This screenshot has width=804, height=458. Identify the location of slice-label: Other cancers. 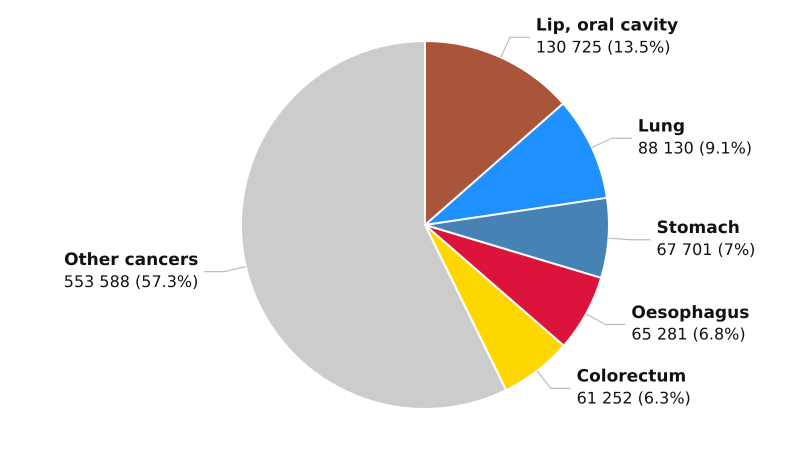
(131, 260).